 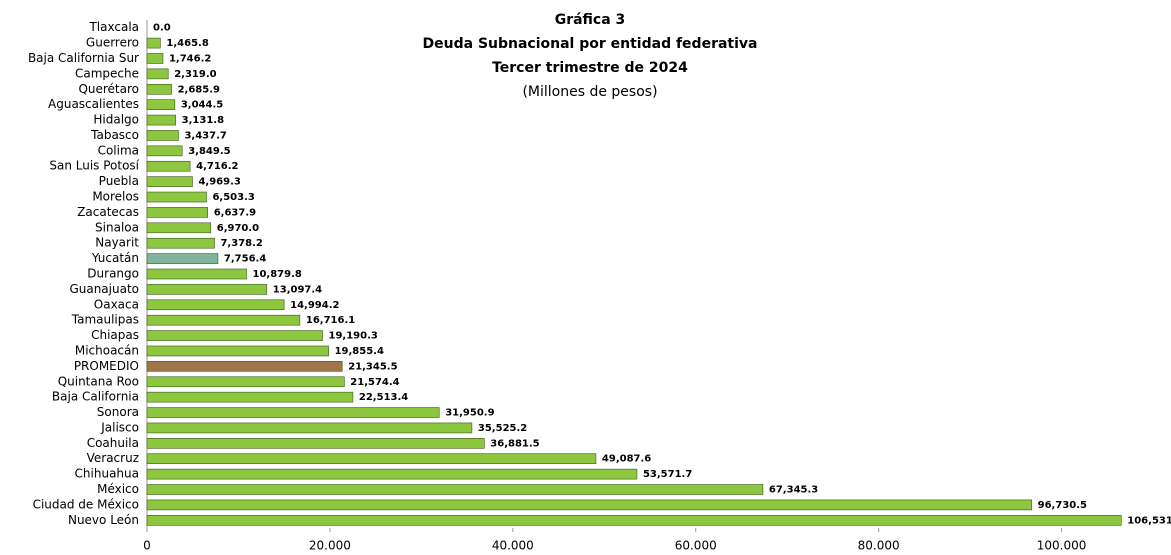 I want to click on x-tick-label: 100.000, so click(x=1062, y=546).